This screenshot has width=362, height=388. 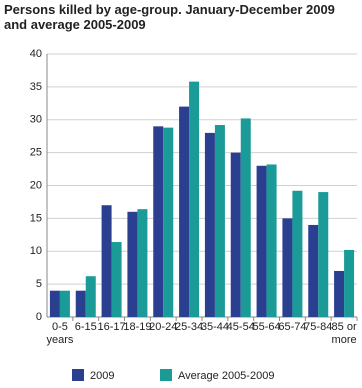 I want to click on y-tick-label: 35, so click(x=36, y=87).